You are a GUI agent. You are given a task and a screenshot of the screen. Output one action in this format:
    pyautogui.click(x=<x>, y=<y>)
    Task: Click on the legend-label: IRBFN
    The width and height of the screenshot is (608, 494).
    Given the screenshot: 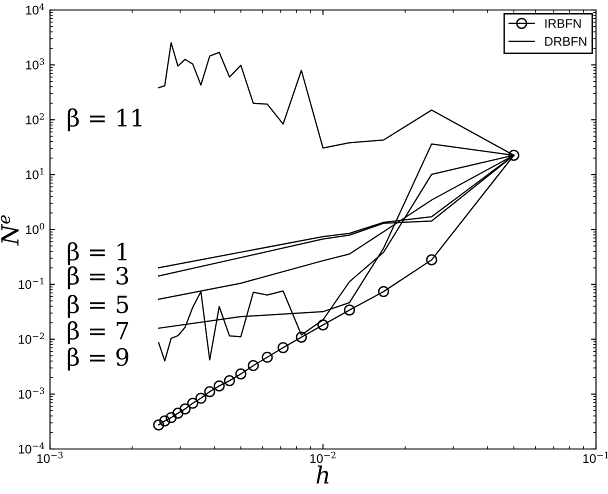 What is the action you would take?
    pyautogui.click(x=563, y=23)
    